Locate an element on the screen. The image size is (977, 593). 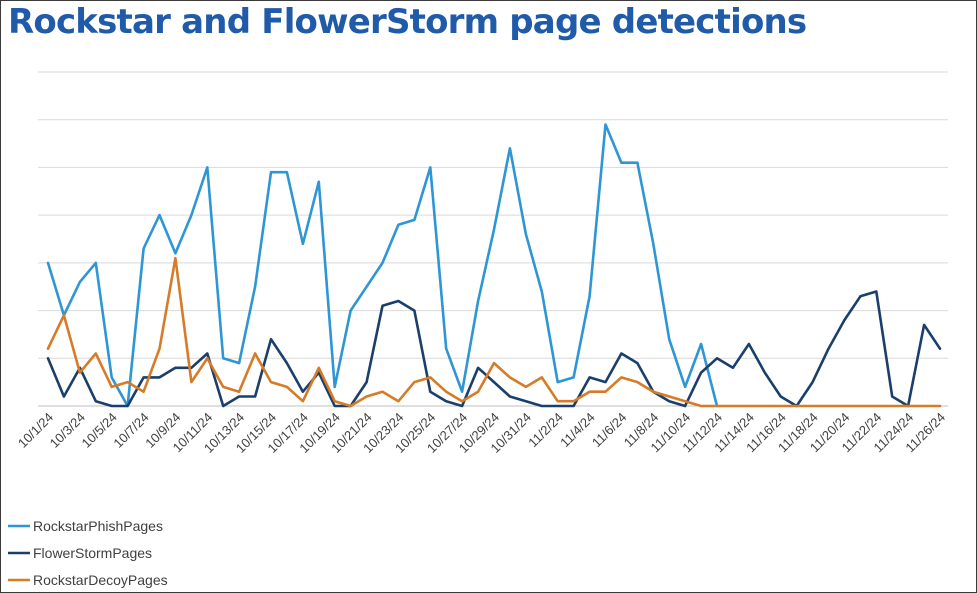
chart-title: Rockstar and FlowerStorm page detections is located at coordinates (407, 22).